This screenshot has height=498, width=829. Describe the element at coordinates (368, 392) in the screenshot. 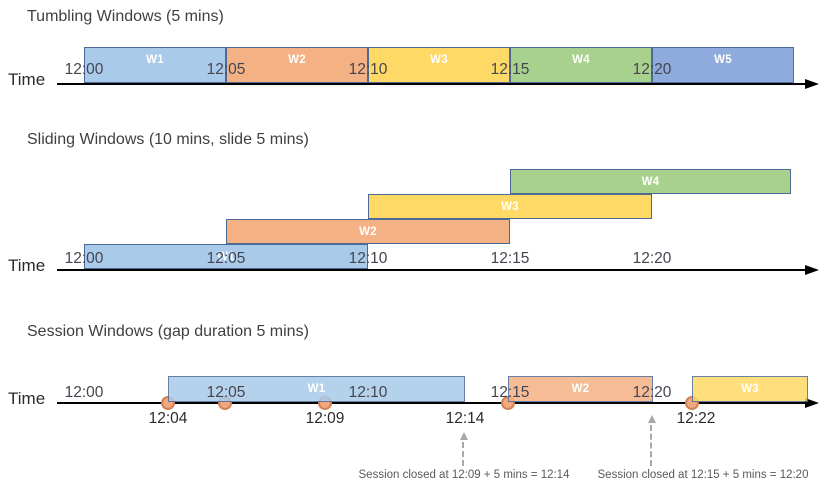

I see `session-tick-1210: 12:10` at that location.